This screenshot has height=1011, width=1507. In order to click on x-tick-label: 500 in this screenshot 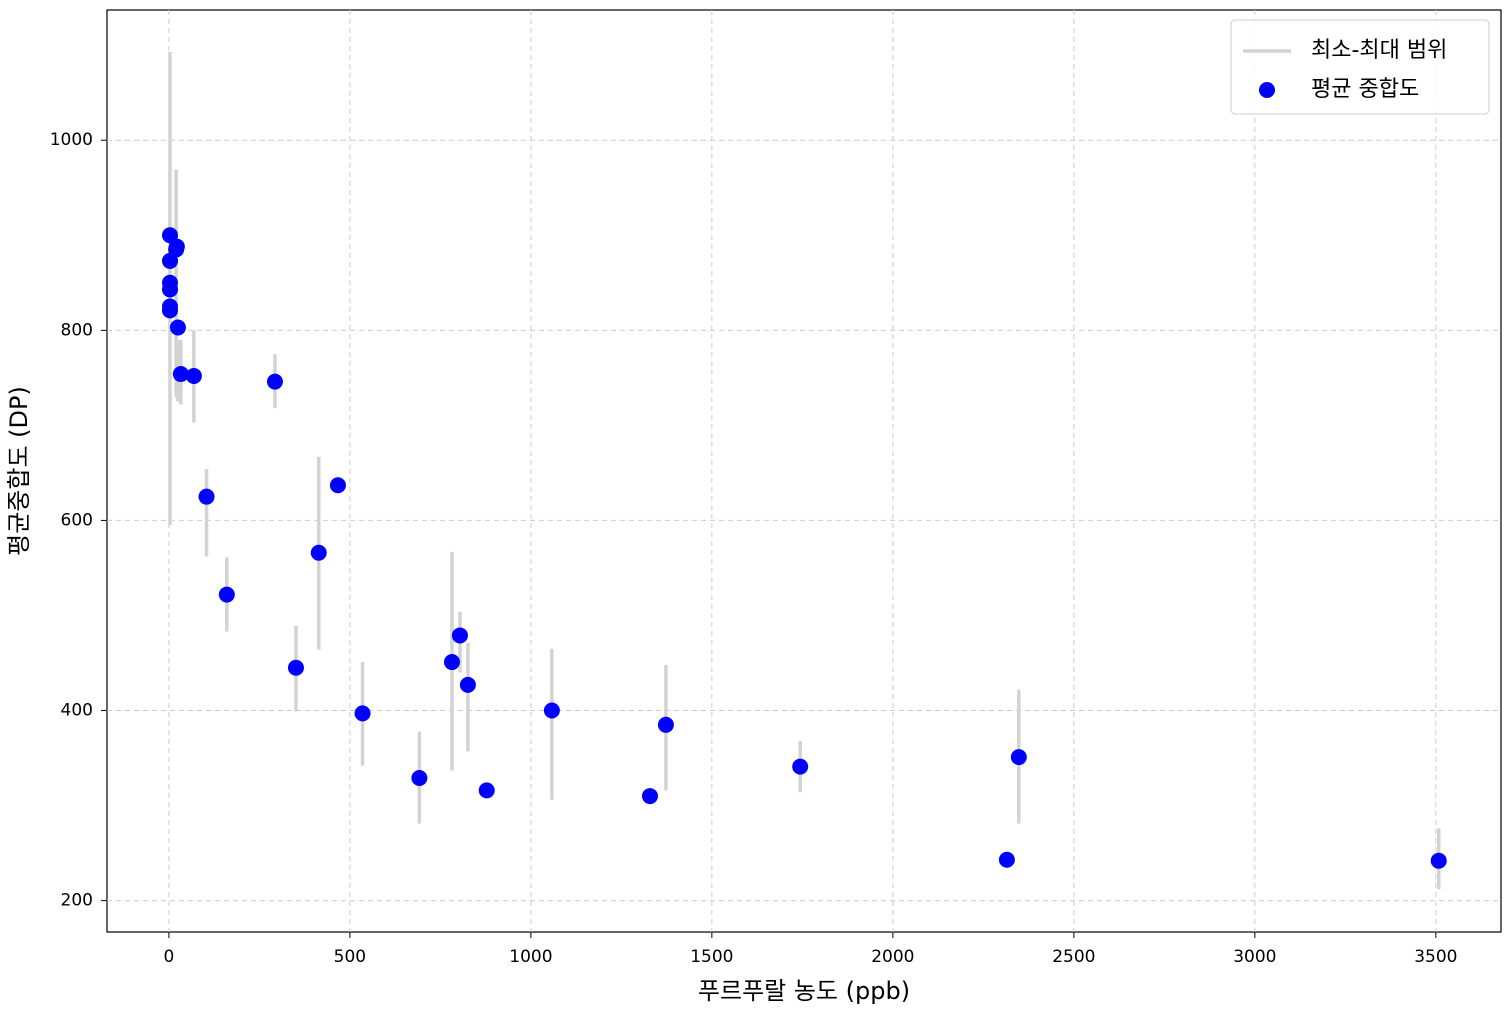, I will do `click(350, 957)`.